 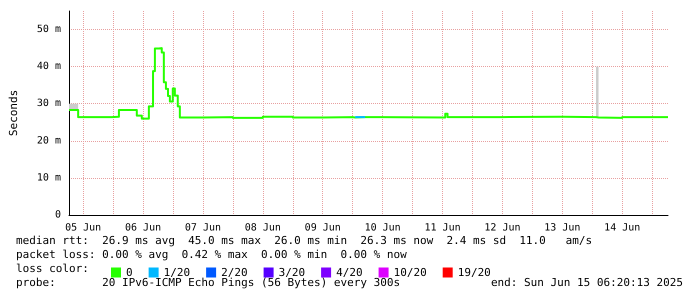 I want to click on y-axis-title: Seconds, so click(x=13, y=113).